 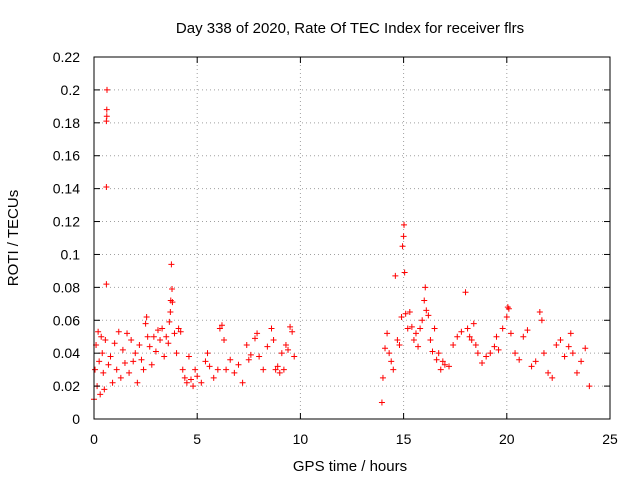 I want to click on y-tick-label: 0.06, so click(x=66, y=320).